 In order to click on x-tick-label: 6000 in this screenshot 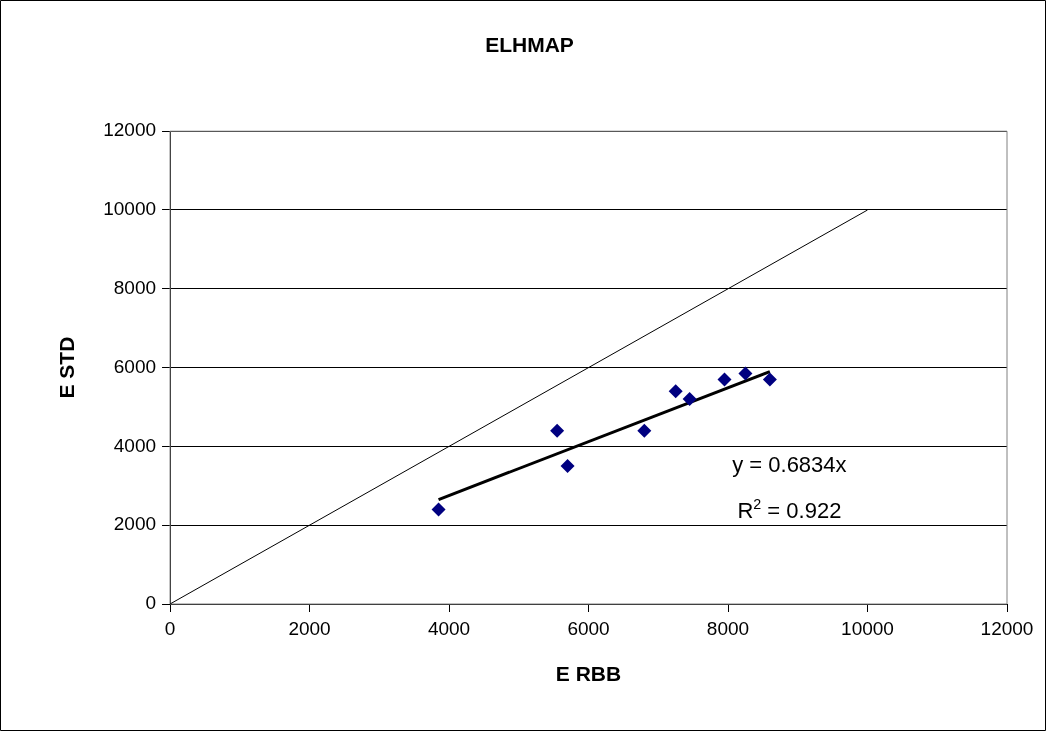, I will do `click(588, 628)`.